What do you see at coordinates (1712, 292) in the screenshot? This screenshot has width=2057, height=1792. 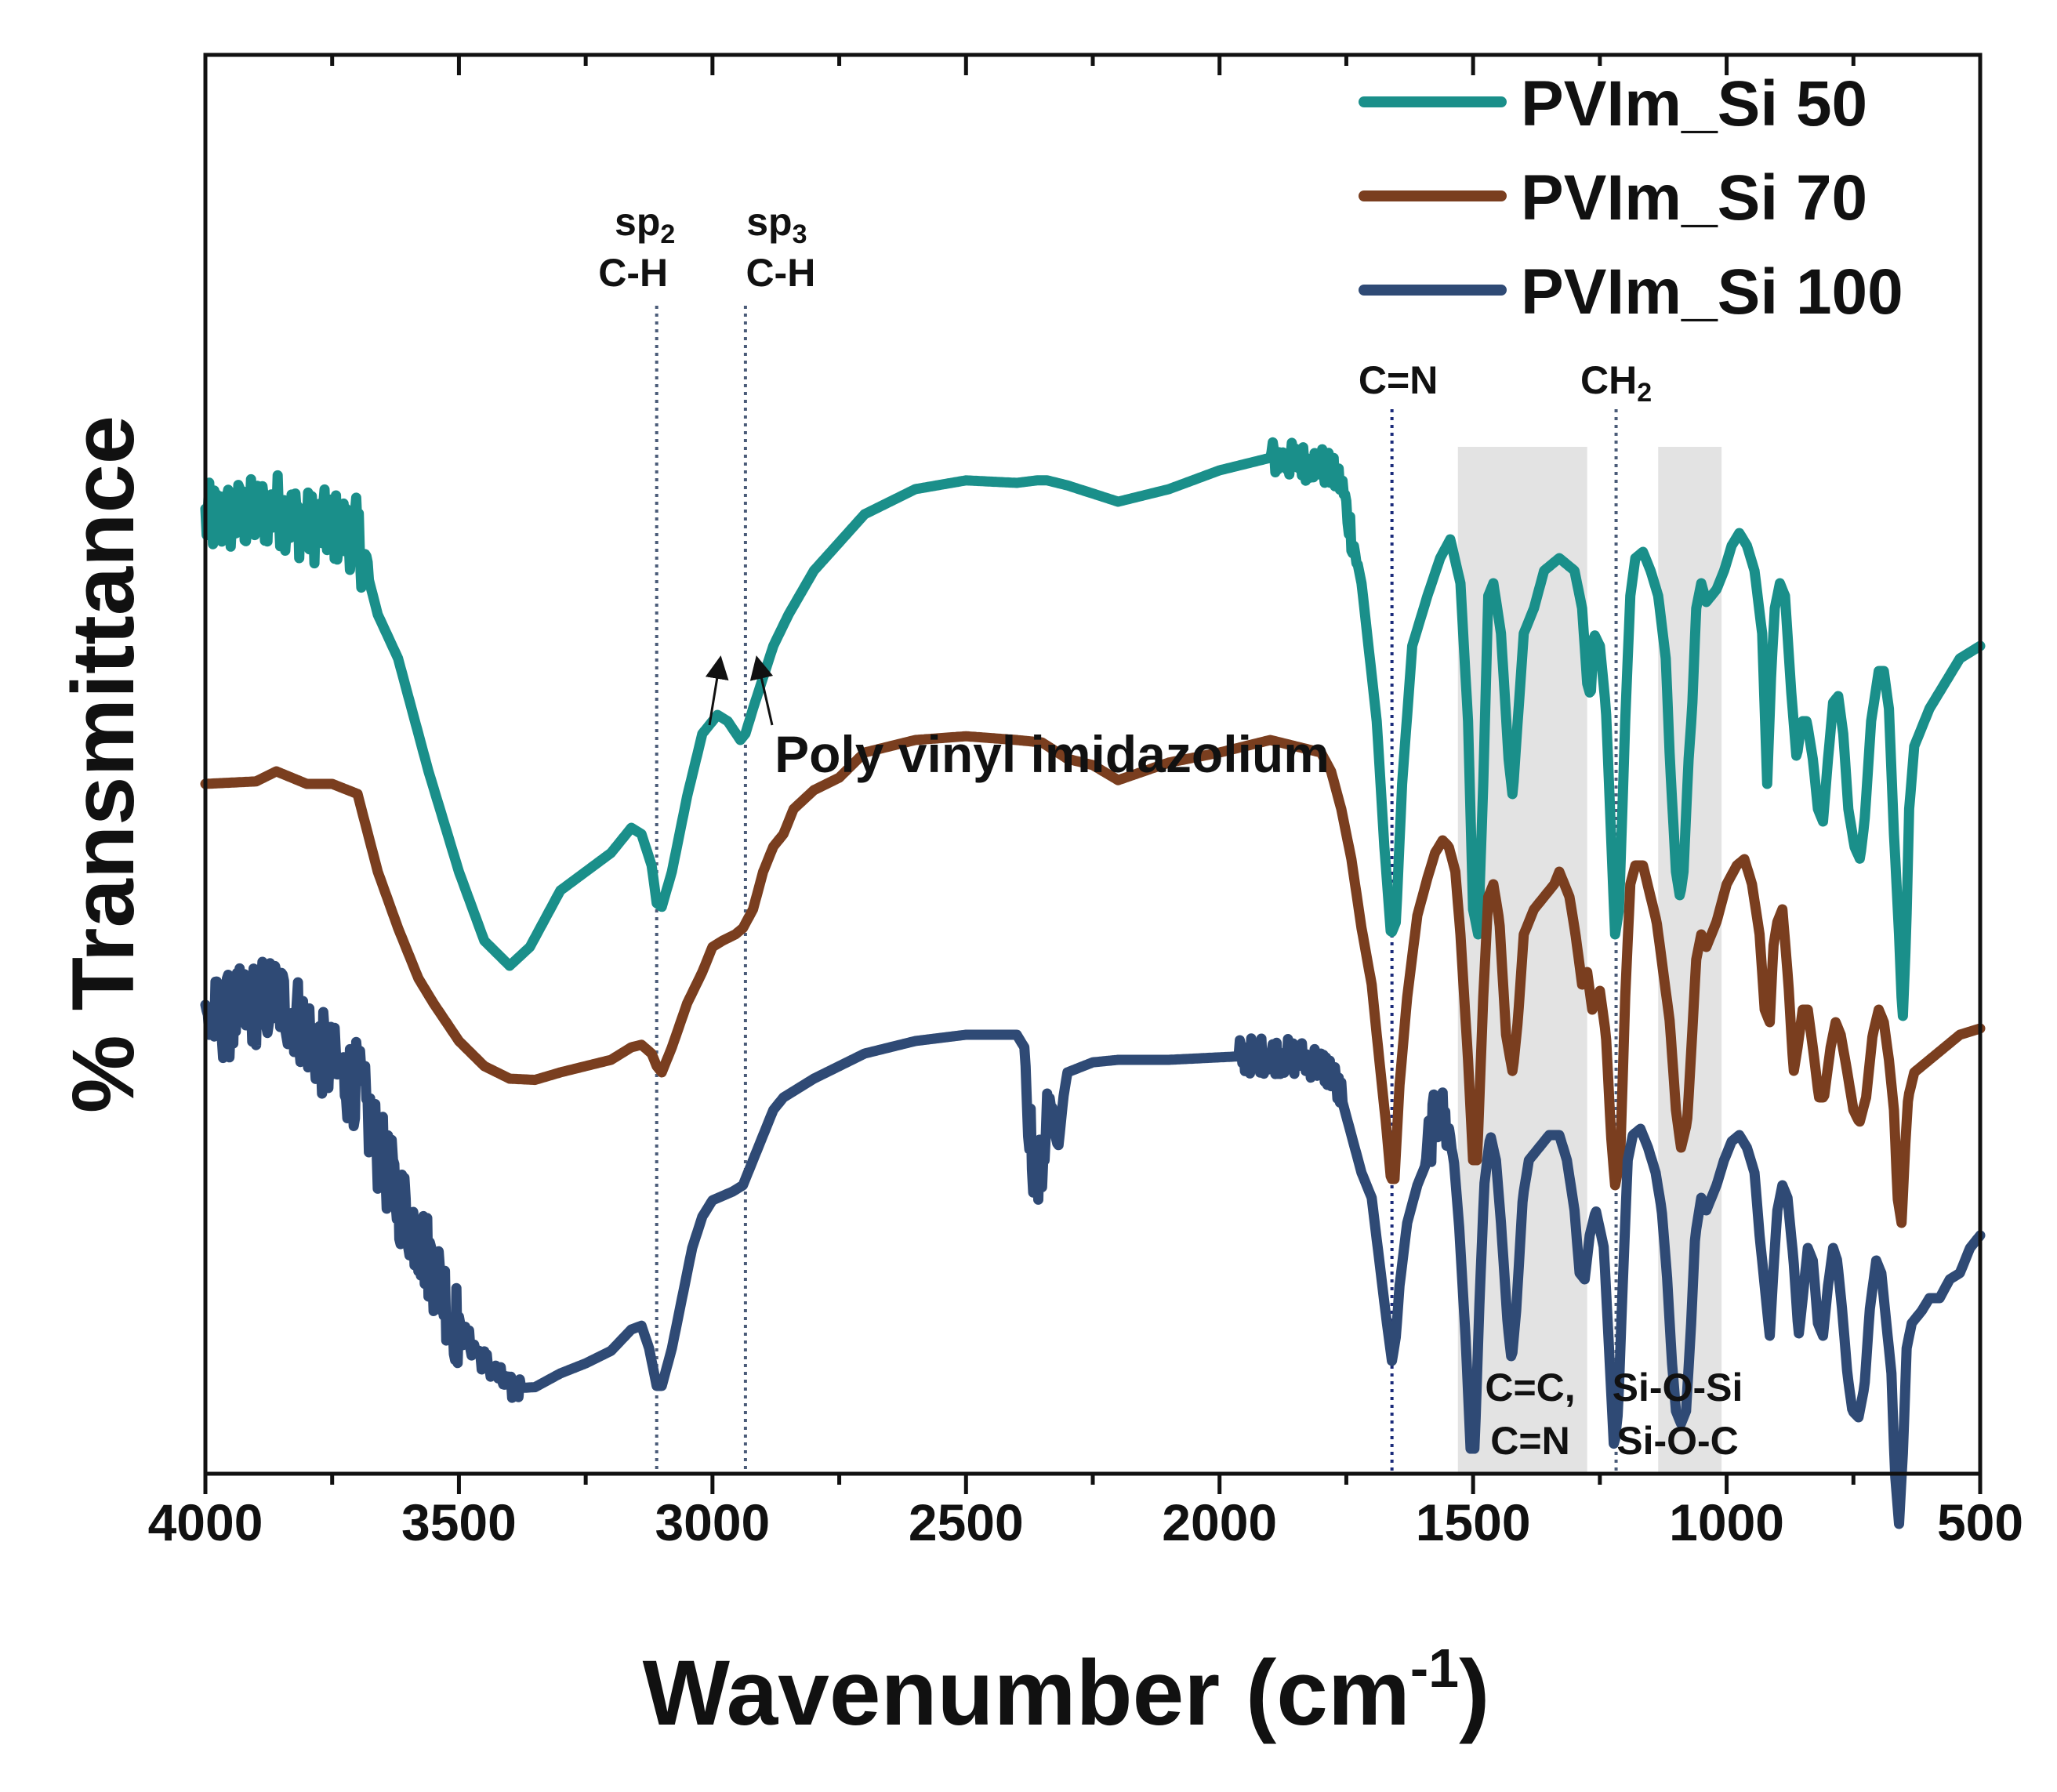 I see `legend-label-3: PVIm_Si 100` at bounding box center [1712, 292].